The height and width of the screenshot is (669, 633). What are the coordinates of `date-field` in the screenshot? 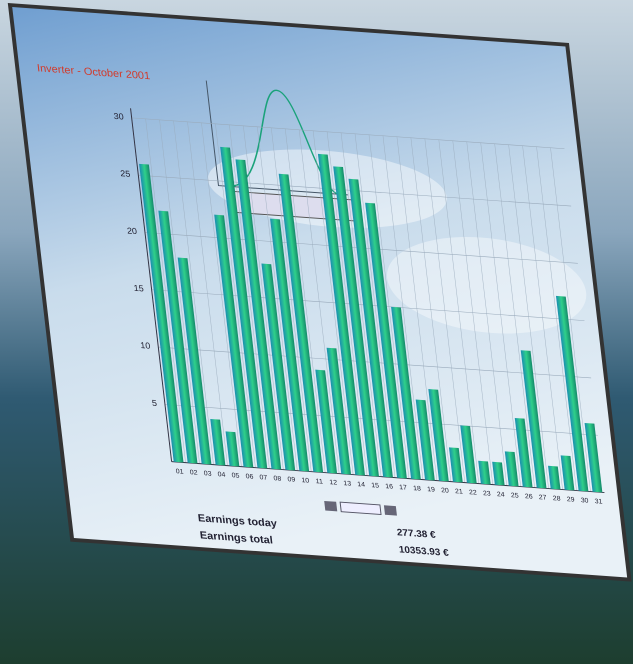 It's located at (360, 508).